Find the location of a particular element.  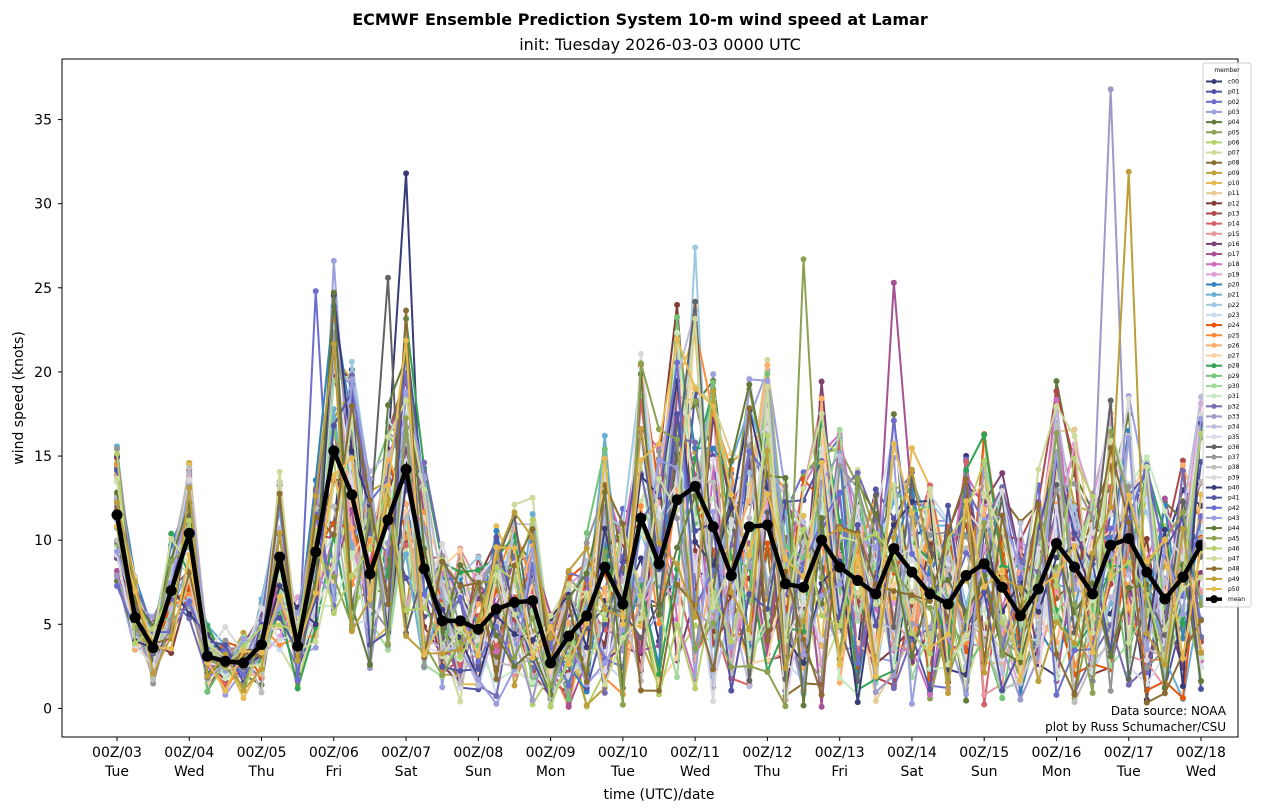

legend-label: p09 is located at coordinates (1234, 173).